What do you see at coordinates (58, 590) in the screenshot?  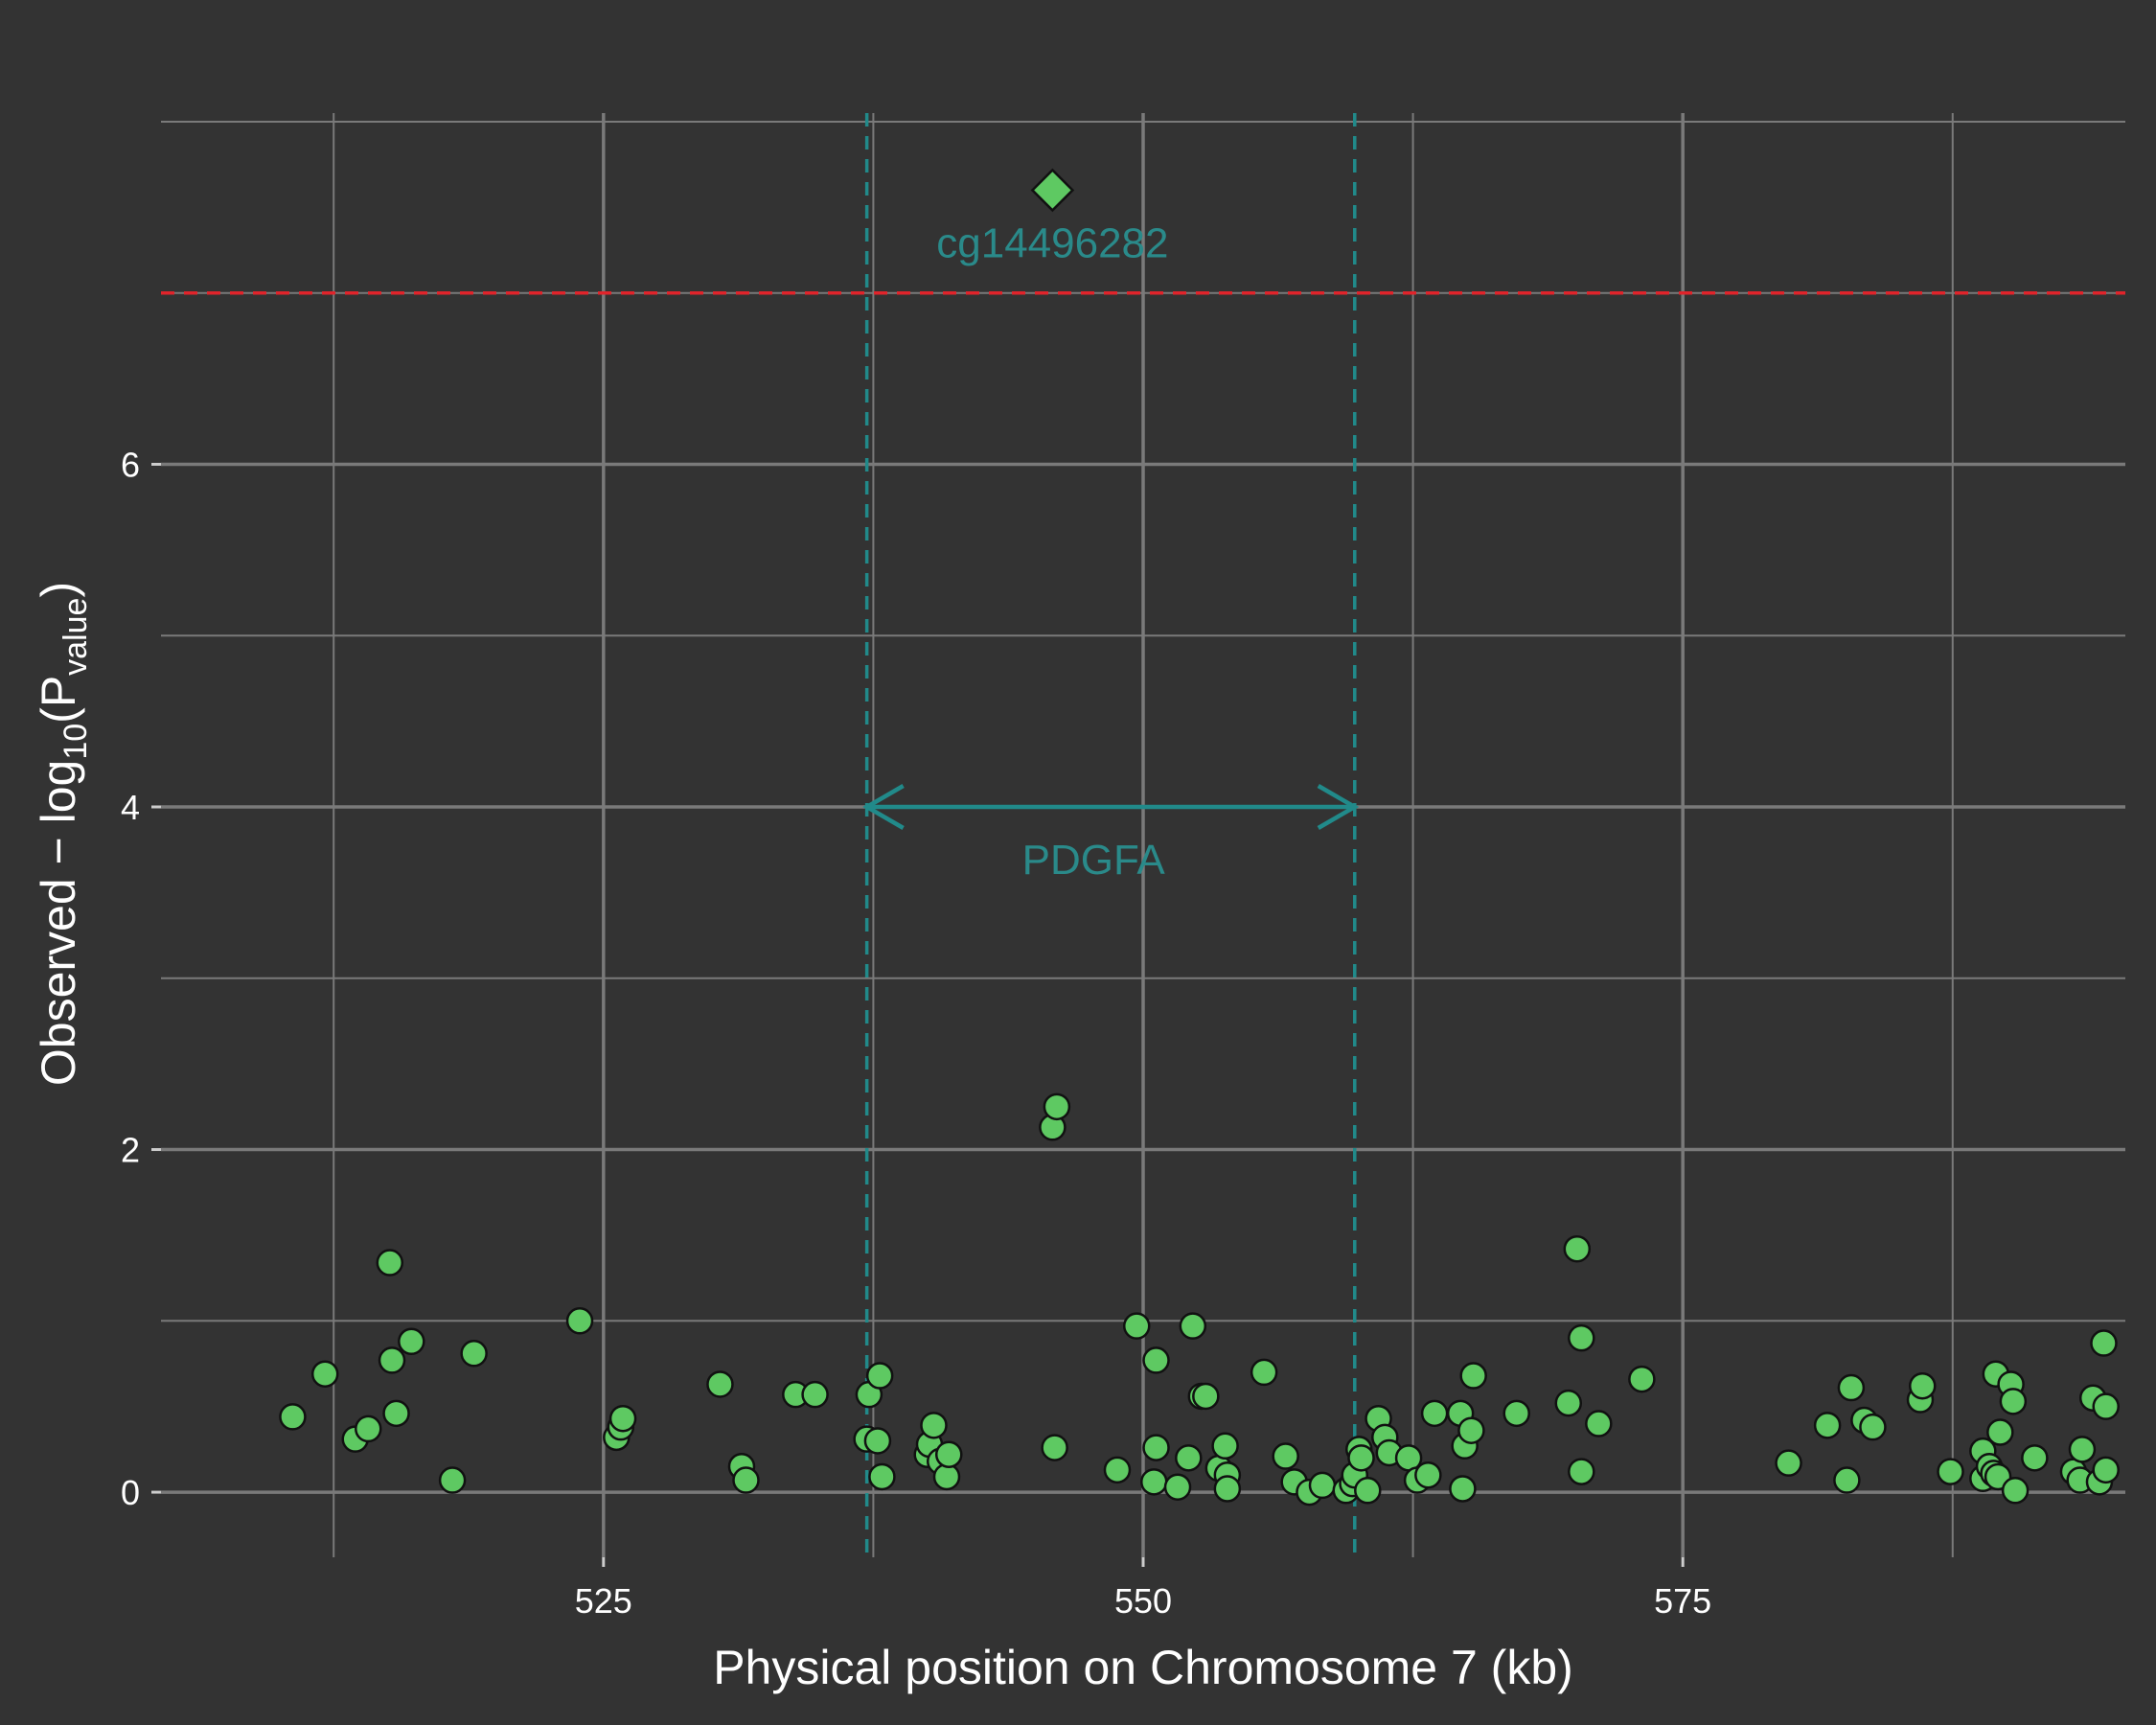 I see `y-axis-title-part: )` at bounding box center [58, 590].